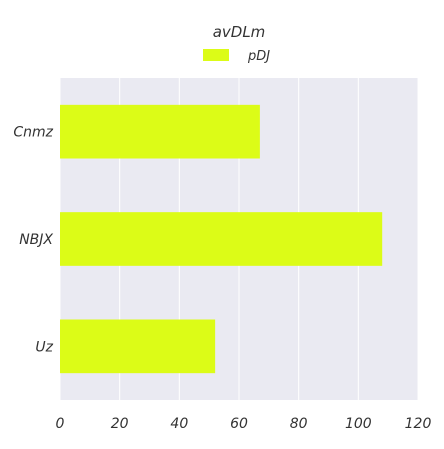 This screenshot has height=449, width=444. Describe the element at coordinates (239, 32) in the screenshot. I see `legend-title: avDLm` at that location.